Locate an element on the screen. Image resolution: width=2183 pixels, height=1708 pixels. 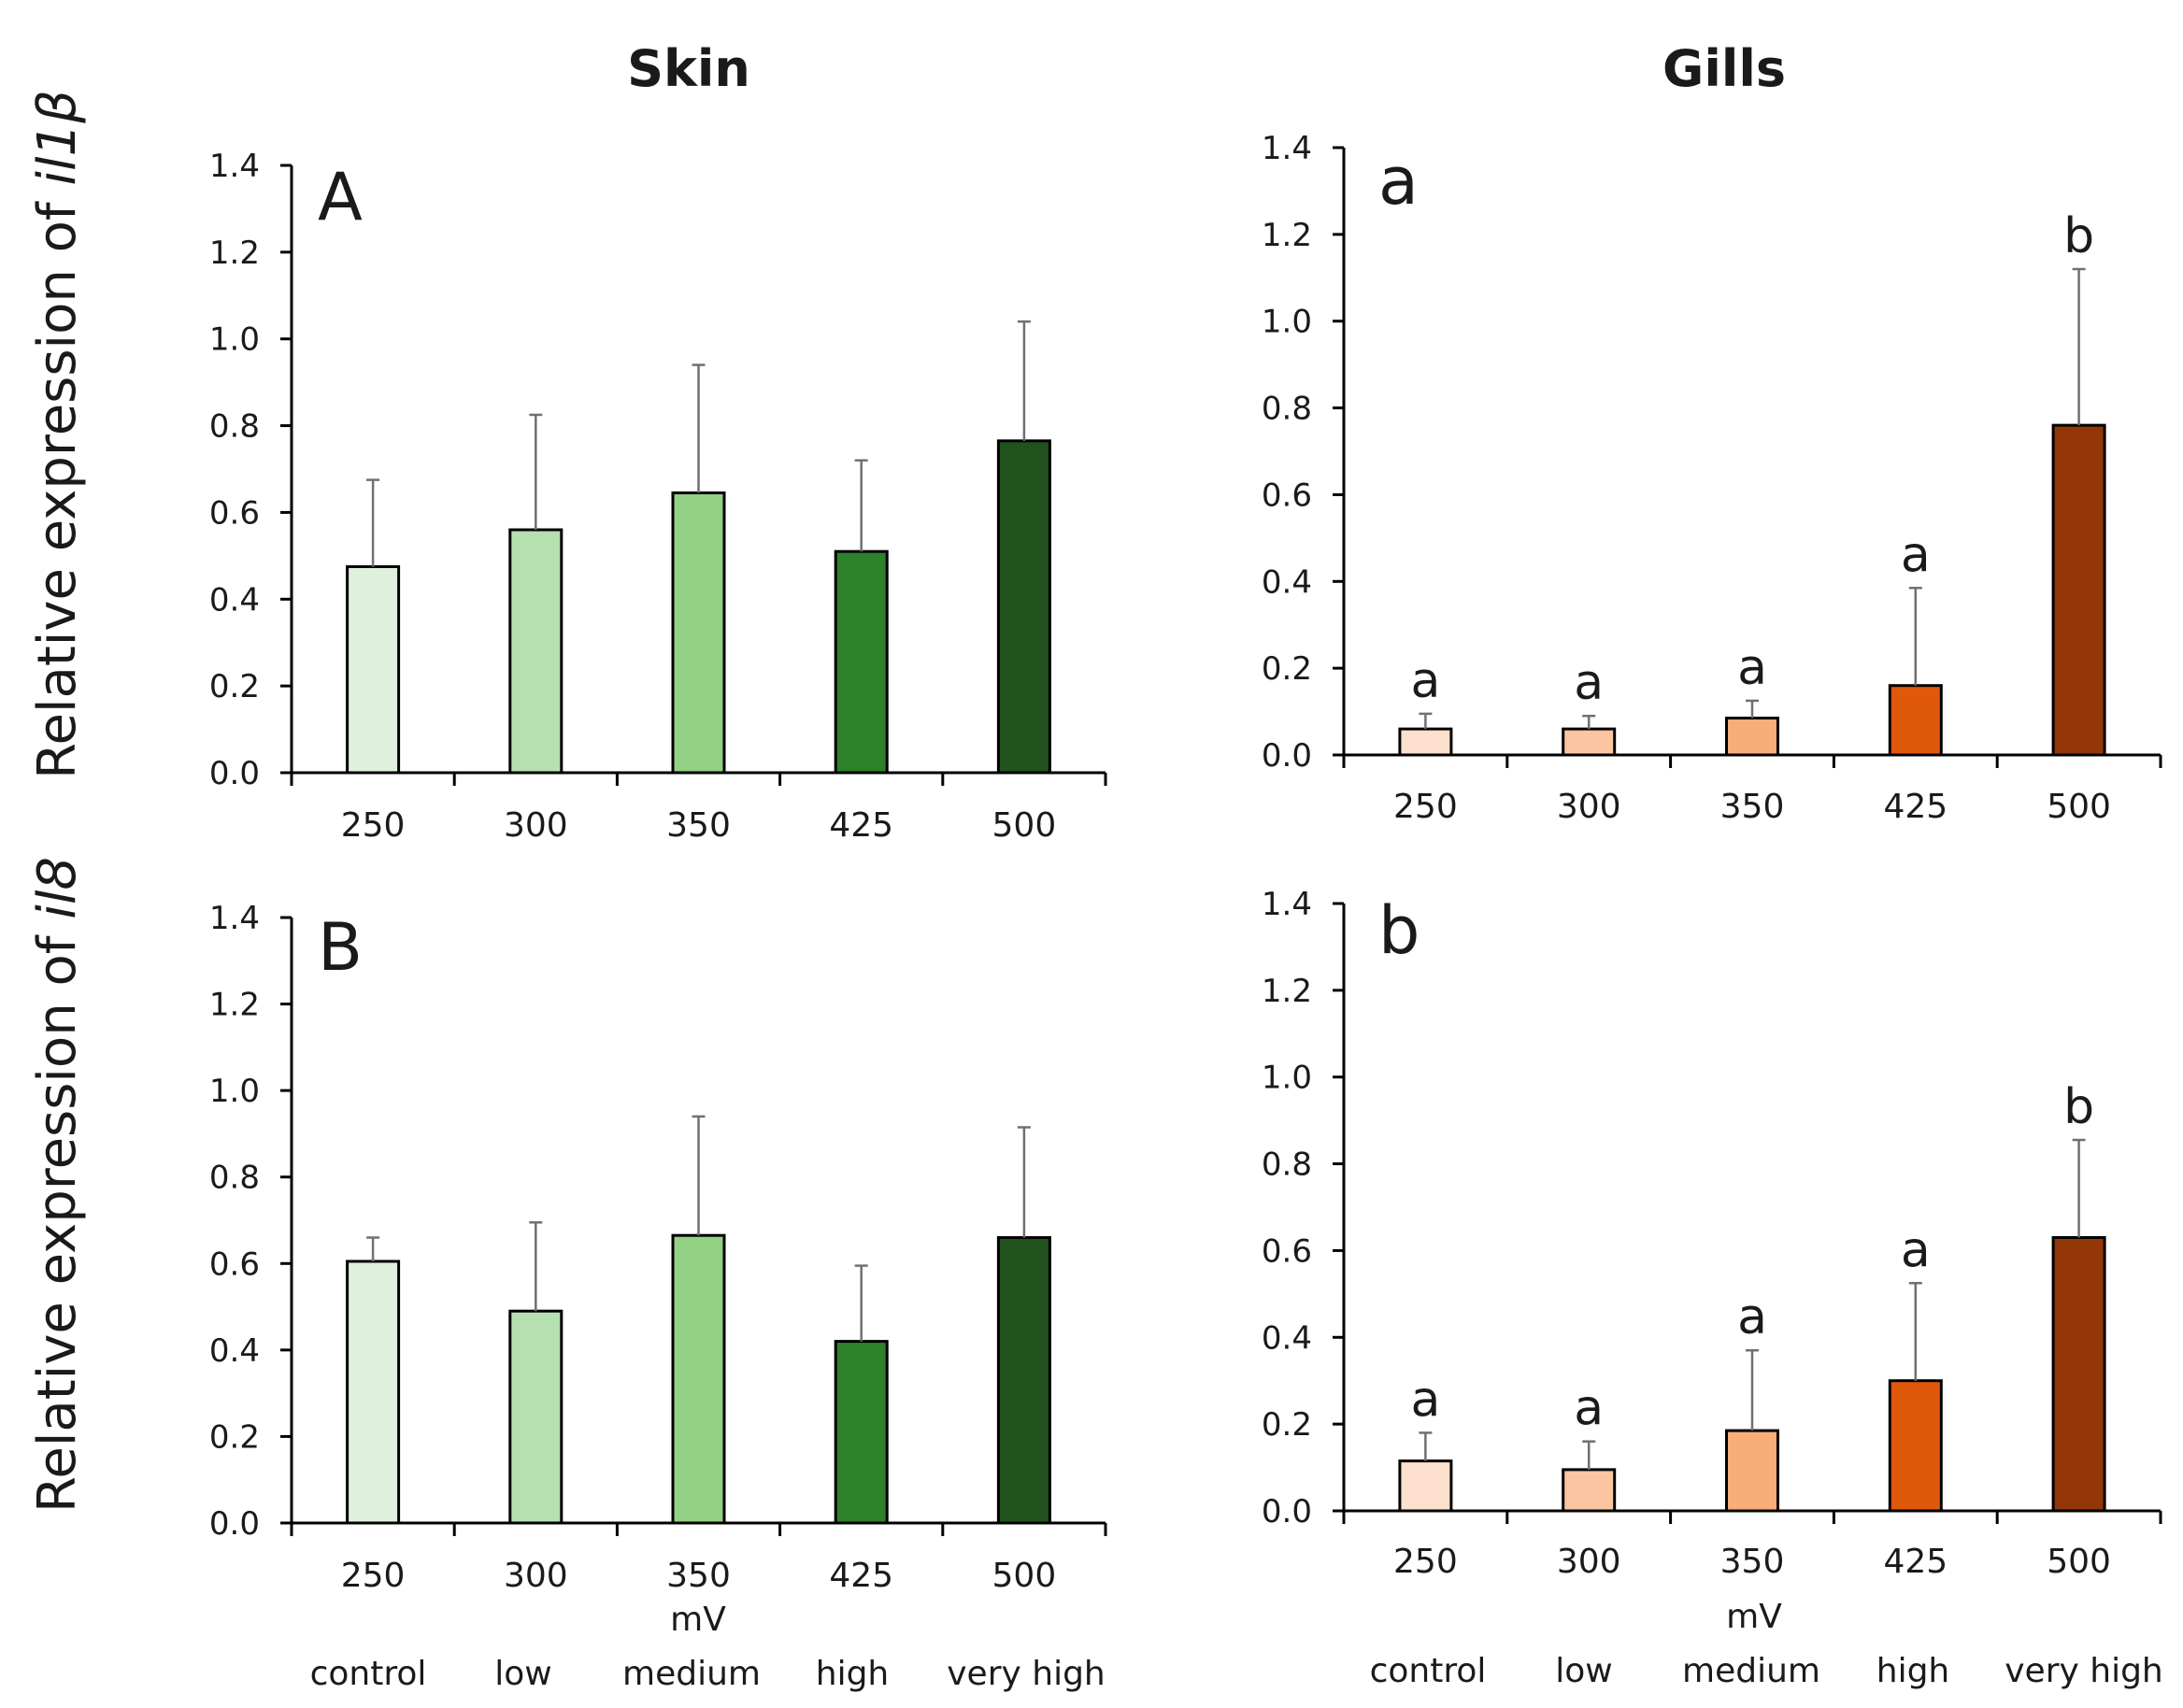
level-labels-gills: control low medium high very high is located at coordinates (1766, 1671).